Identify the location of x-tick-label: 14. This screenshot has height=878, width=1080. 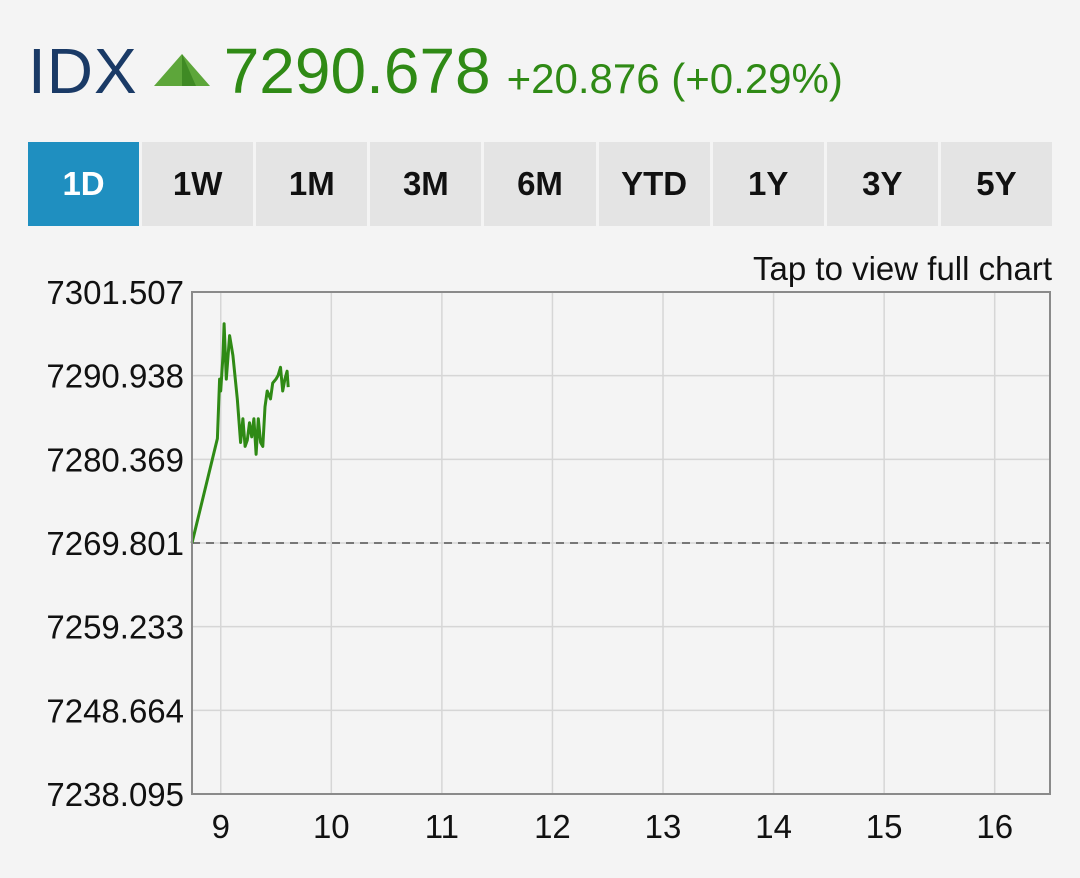
(773, 826).